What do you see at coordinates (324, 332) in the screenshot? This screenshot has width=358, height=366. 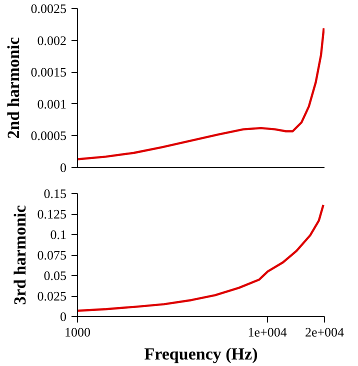 I see `x-tick-label: 2e+004` at bounding box center [324, 332].